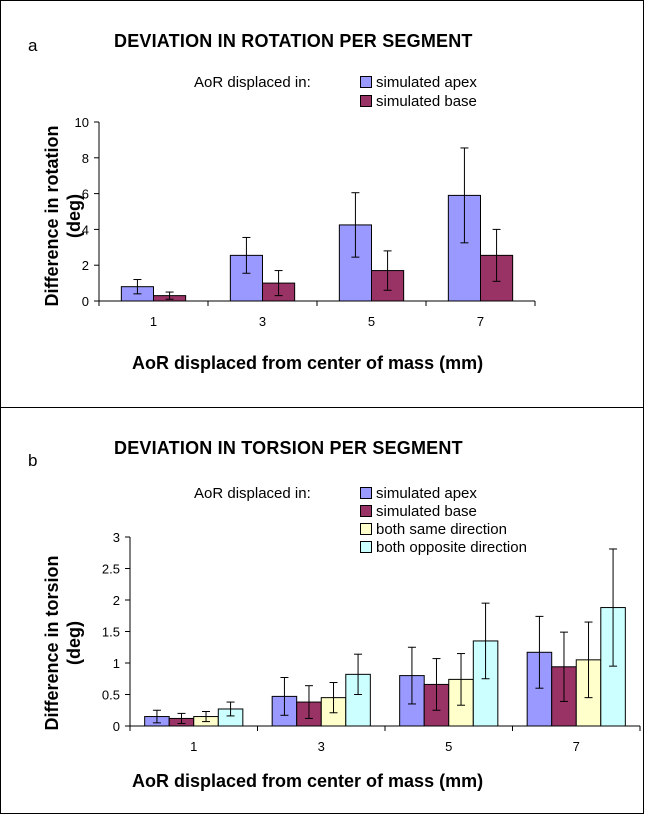 The height and width of the screenshot is (815, 645). I want to click on y-tick-label: 8, so click(85, 158).